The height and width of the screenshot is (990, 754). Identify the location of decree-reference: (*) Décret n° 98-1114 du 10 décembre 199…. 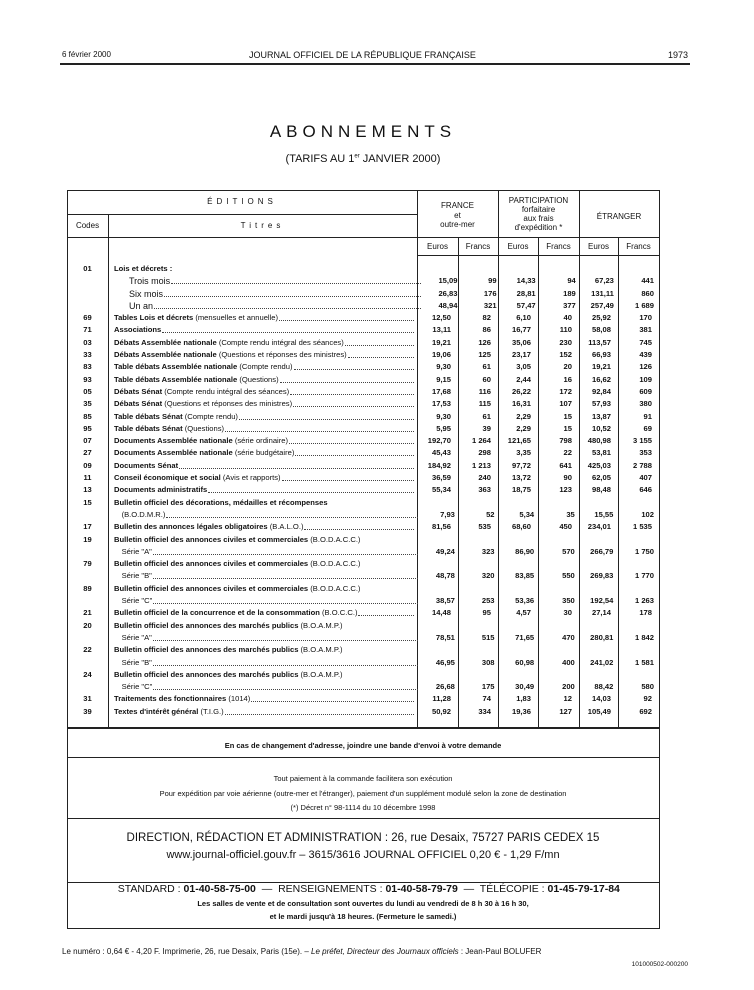
(363, 807).